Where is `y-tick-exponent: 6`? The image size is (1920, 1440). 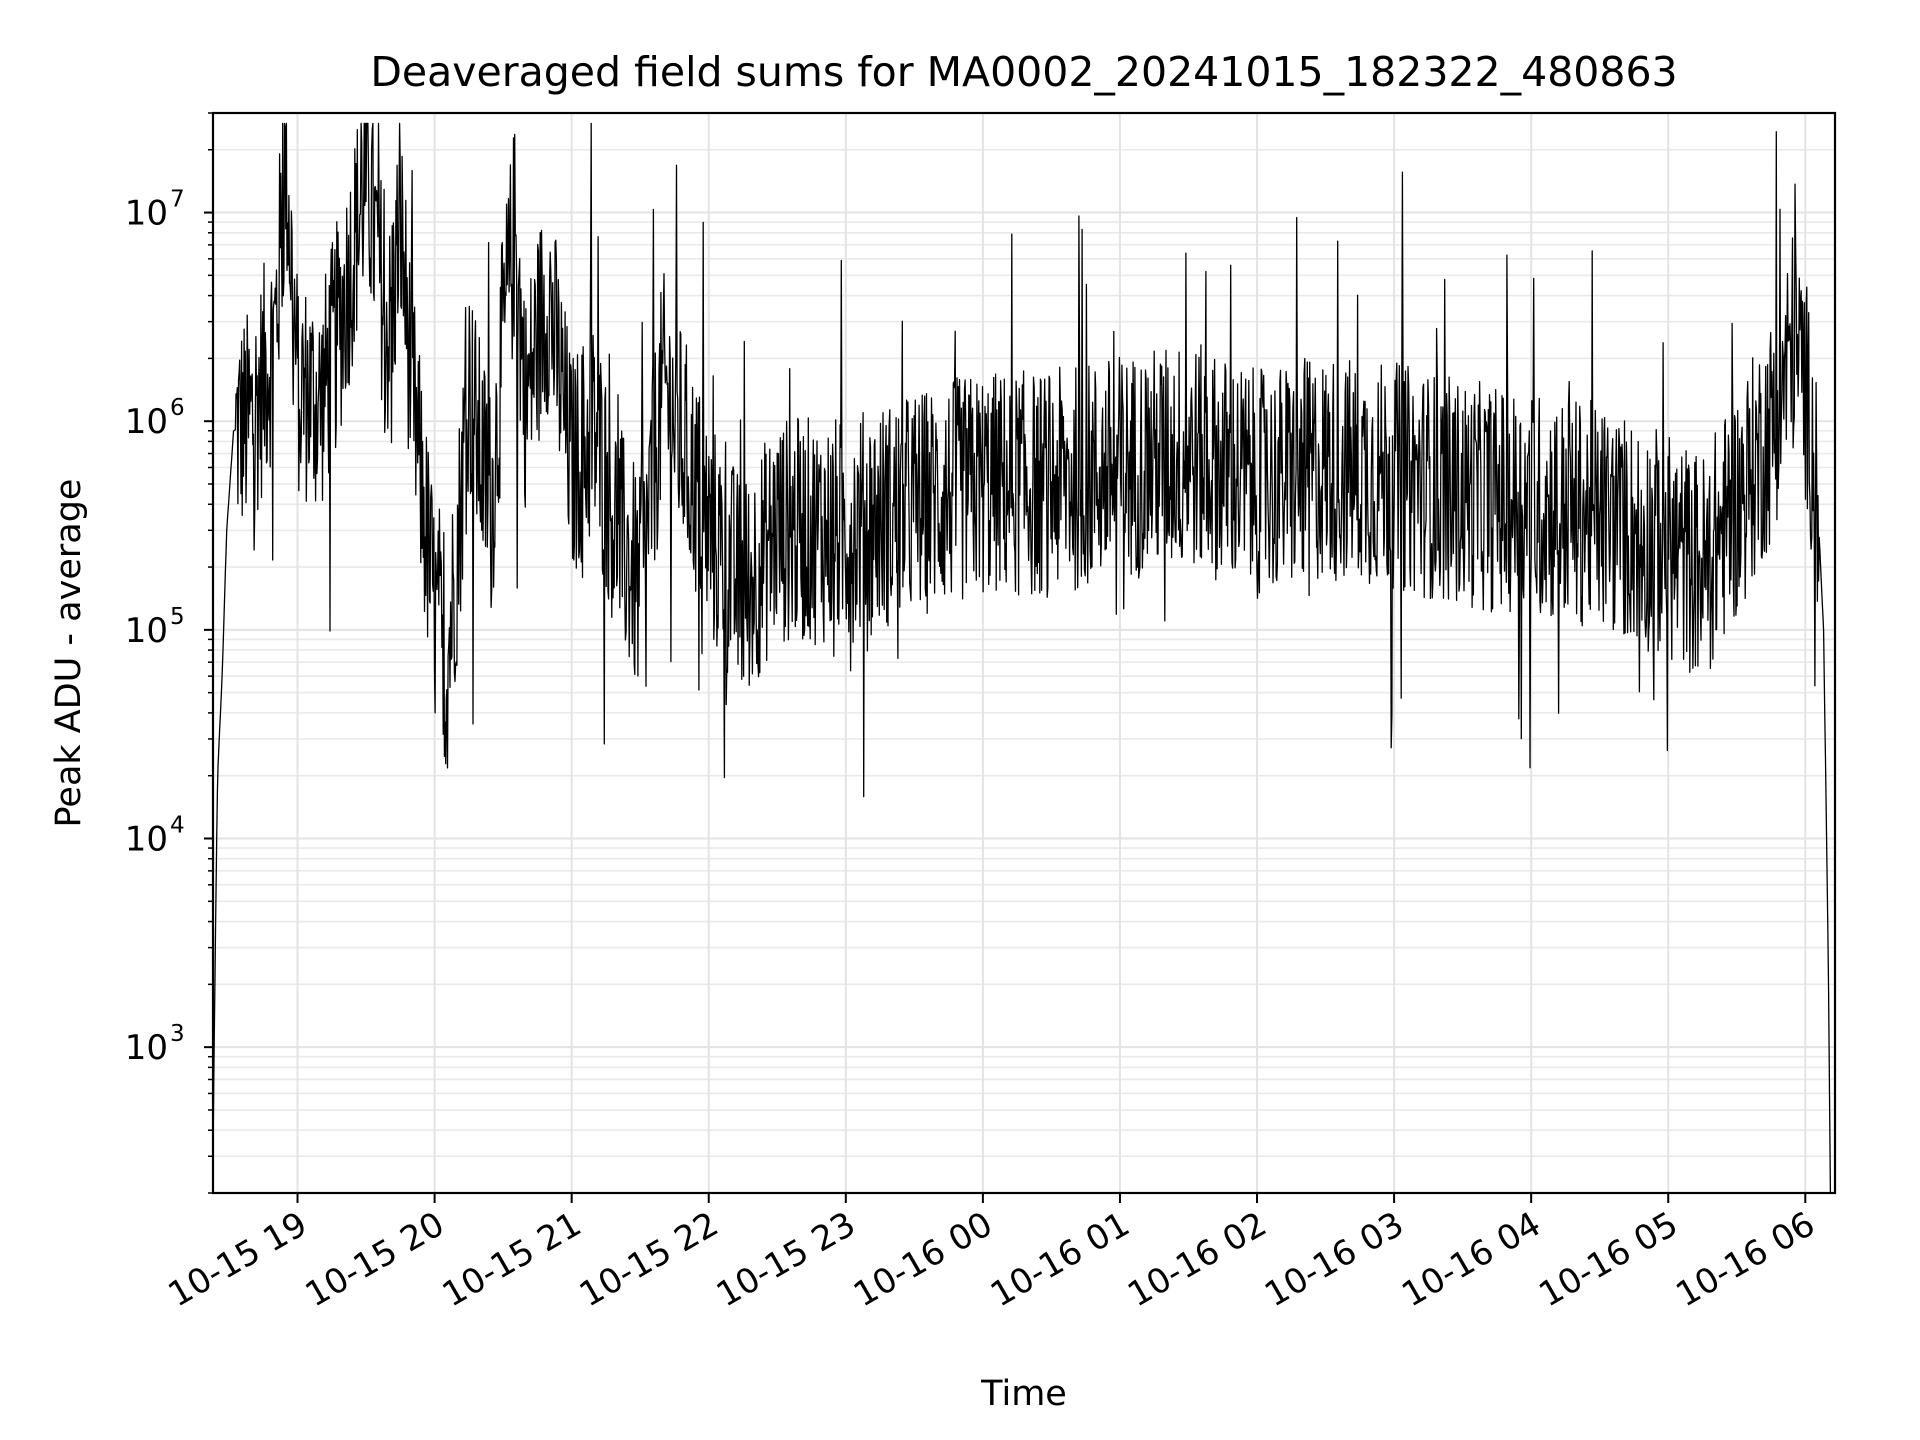
y-tick-exponent: 6 is located at coordinates (177, 408).